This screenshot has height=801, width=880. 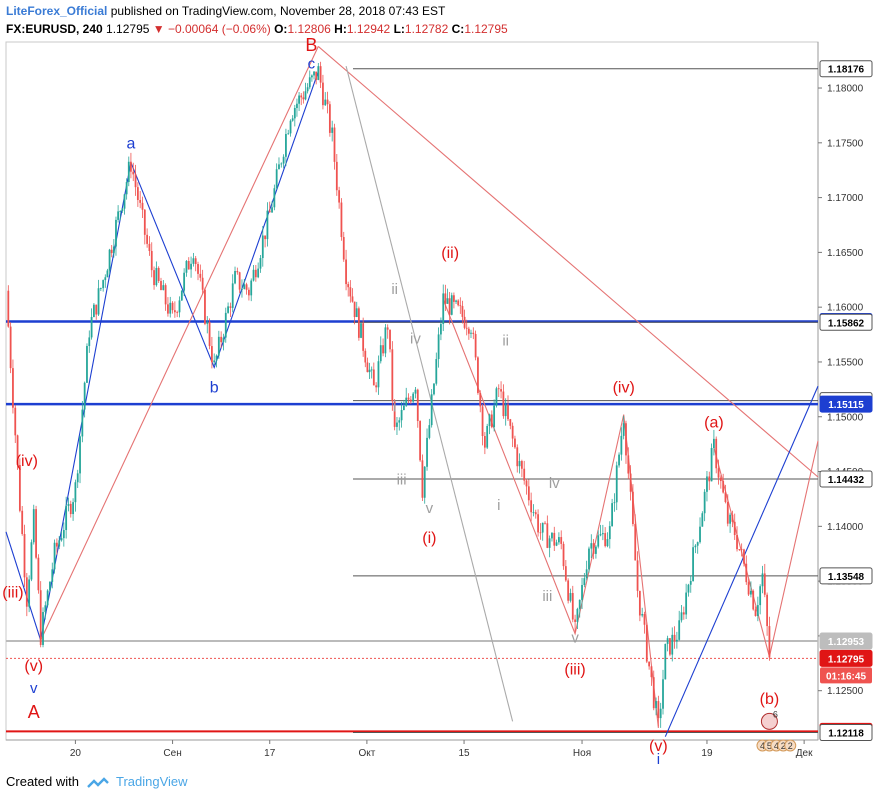 What do you see at coordinates (97, 781) in the screenshot?
I see `footer: Created with TradingView` at bounding box center [97, 781].